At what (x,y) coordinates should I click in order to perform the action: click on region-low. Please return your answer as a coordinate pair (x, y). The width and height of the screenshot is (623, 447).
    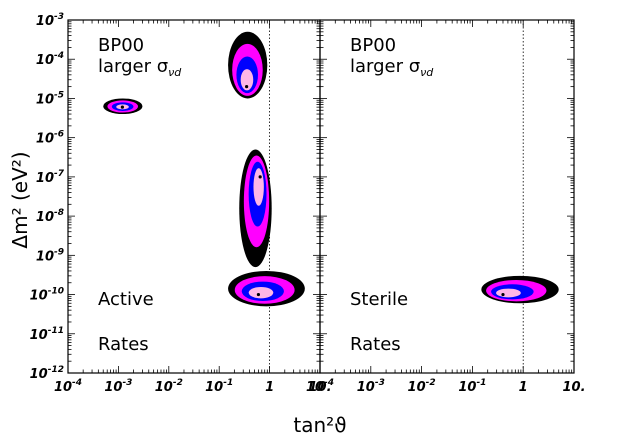
    Looking at the image, I should click on (255, 208).